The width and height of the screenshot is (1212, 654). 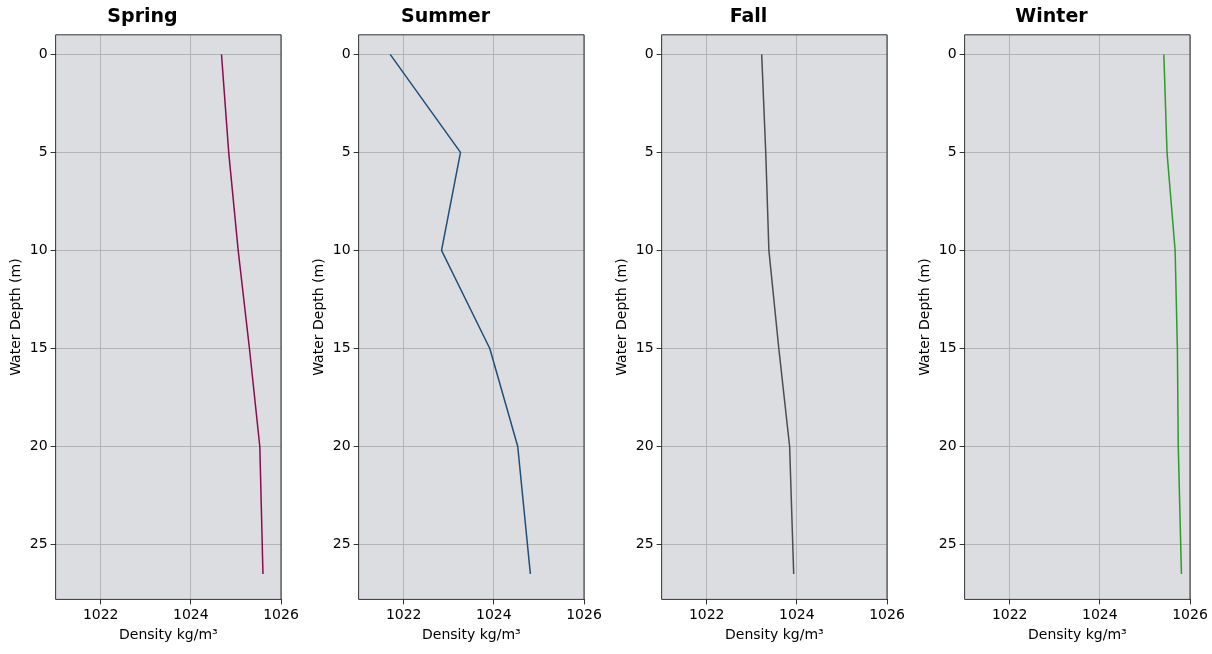 What do you see at coordinates (1052, 15) in the screenshot?
I see `chart-title: Winter` at bounding box center [1052, 15].